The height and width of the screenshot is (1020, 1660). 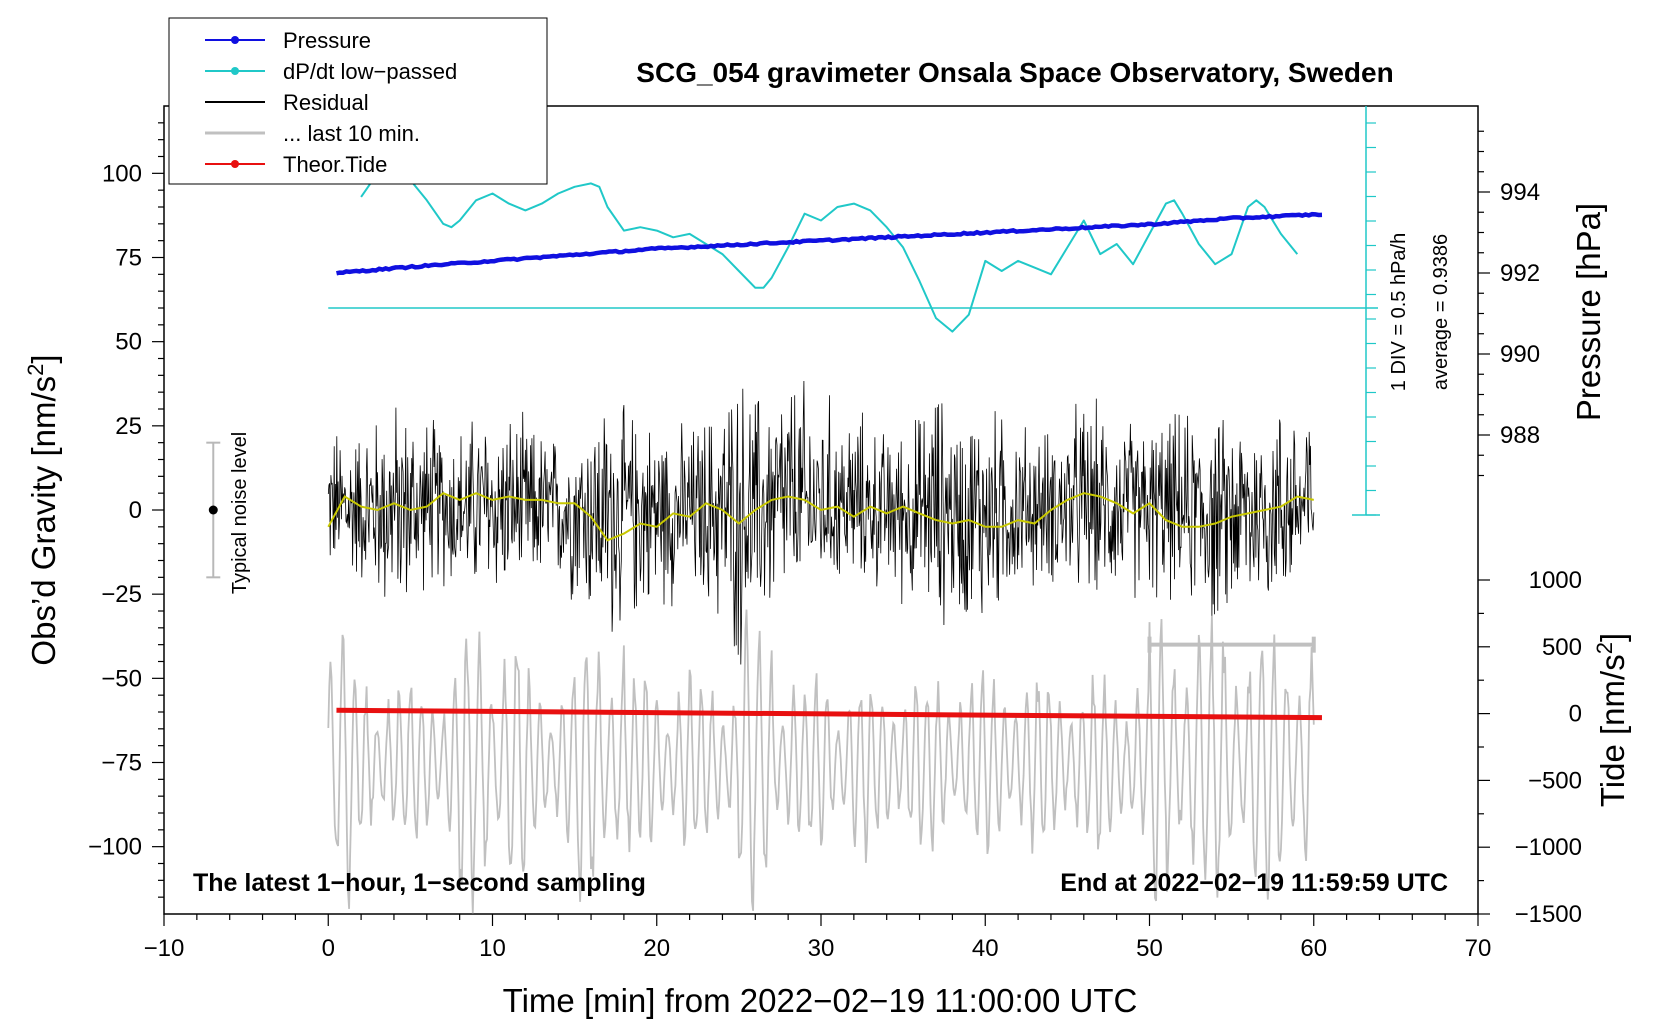 I want to click on y-axis-left-title-end: ], so click(x=43, y=358).